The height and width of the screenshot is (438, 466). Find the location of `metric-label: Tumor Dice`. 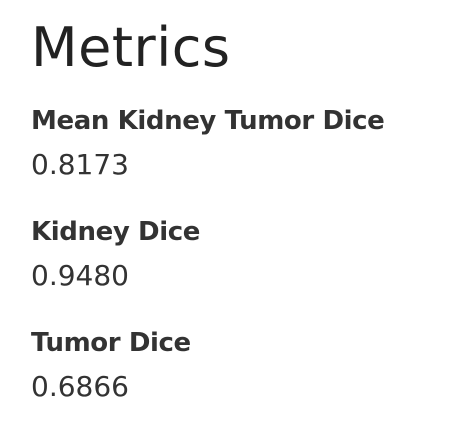

metric-label: Tumor Dice is located at coordinates (111, 343).